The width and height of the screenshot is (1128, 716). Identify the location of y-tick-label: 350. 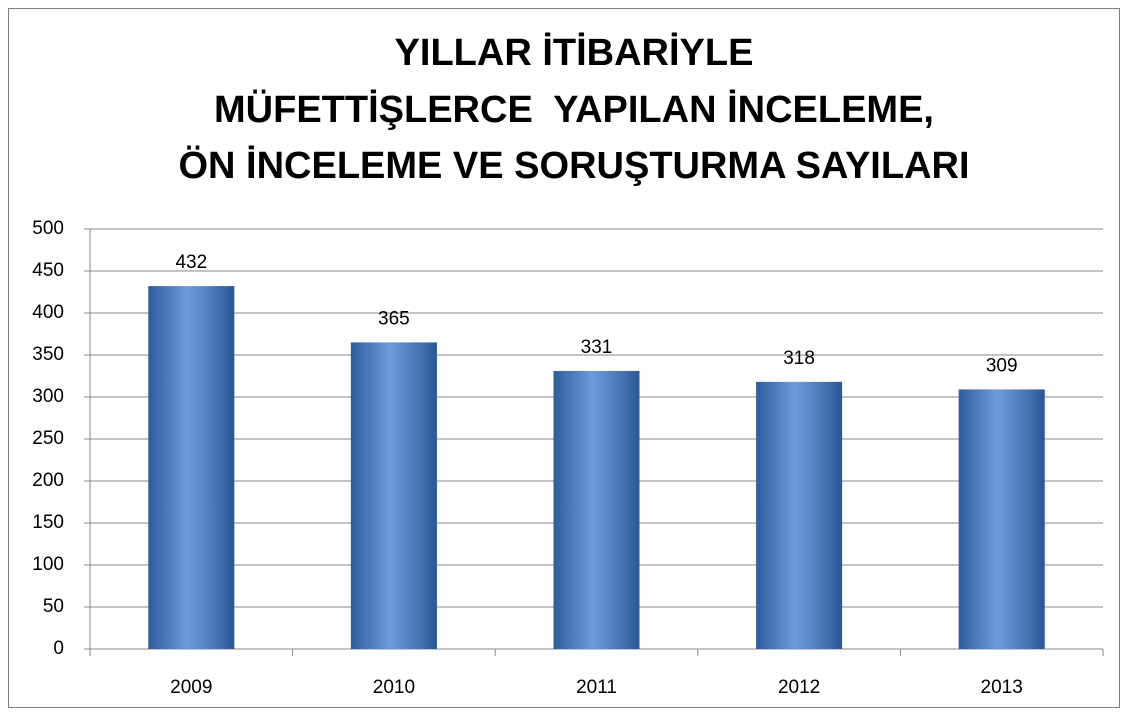
(48, 354).